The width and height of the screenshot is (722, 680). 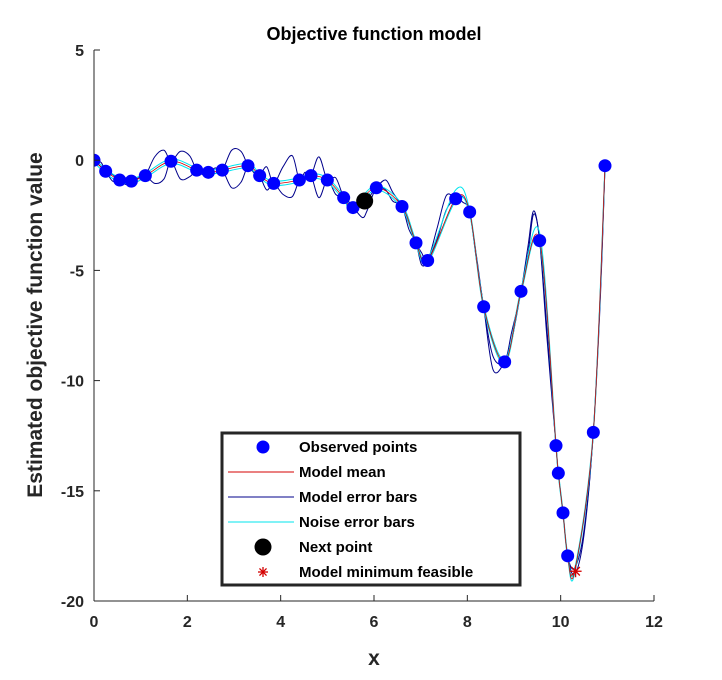 I want to click on y-tick-label: 5, so click(x=79, y=51).